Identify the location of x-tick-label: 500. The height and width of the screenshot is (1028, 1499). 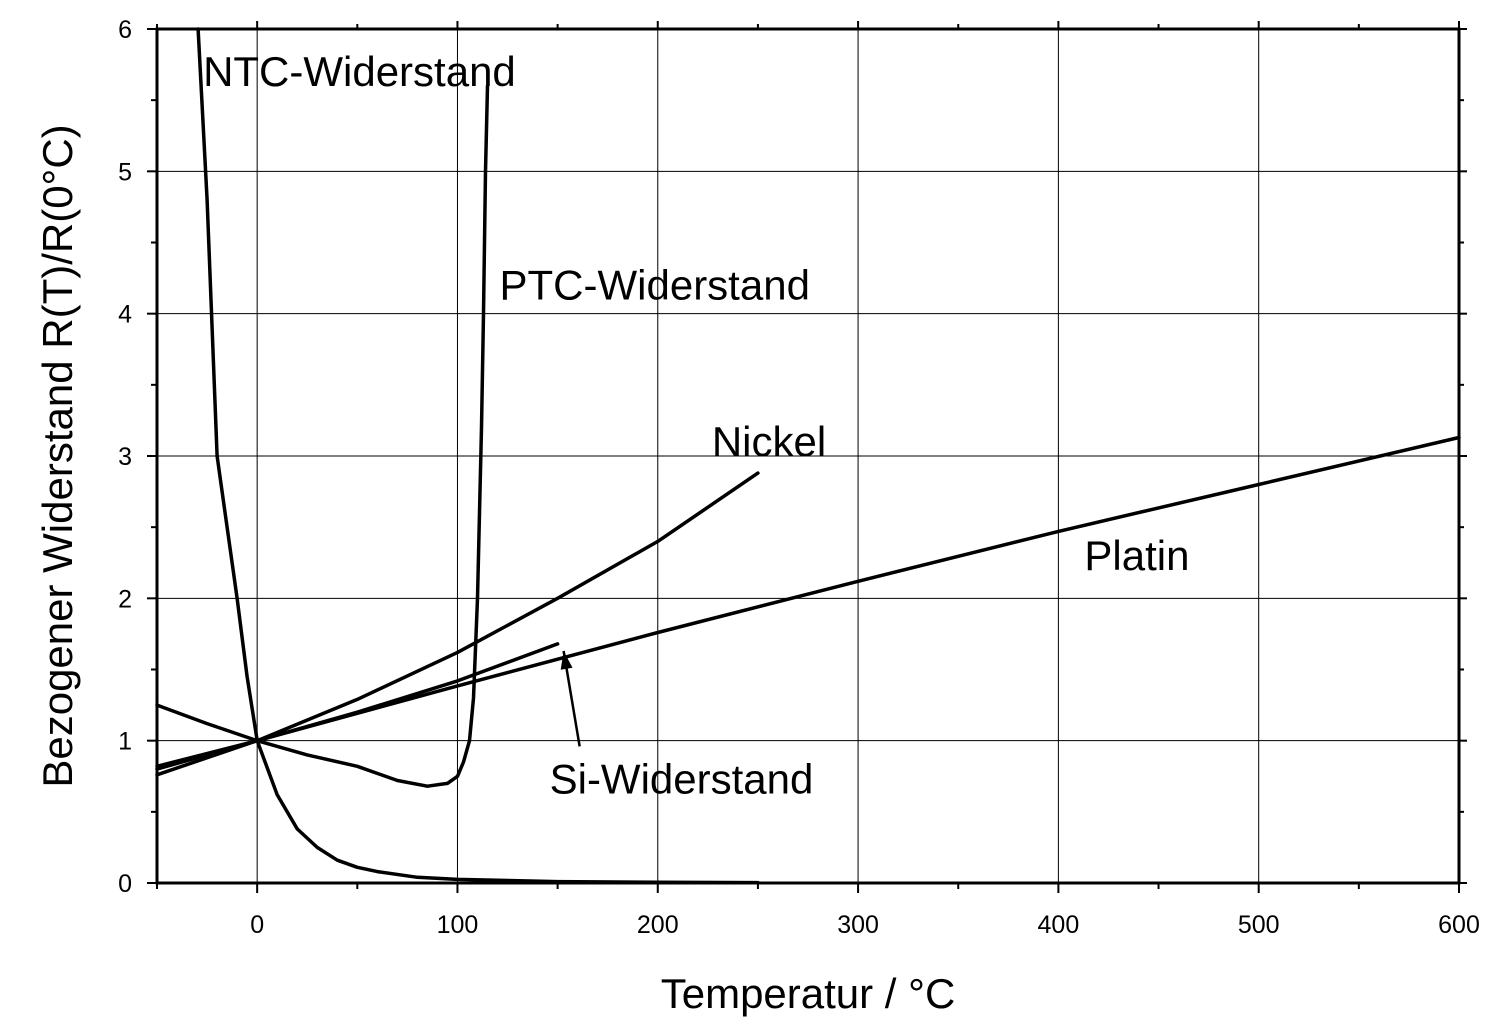
(1259, 925).